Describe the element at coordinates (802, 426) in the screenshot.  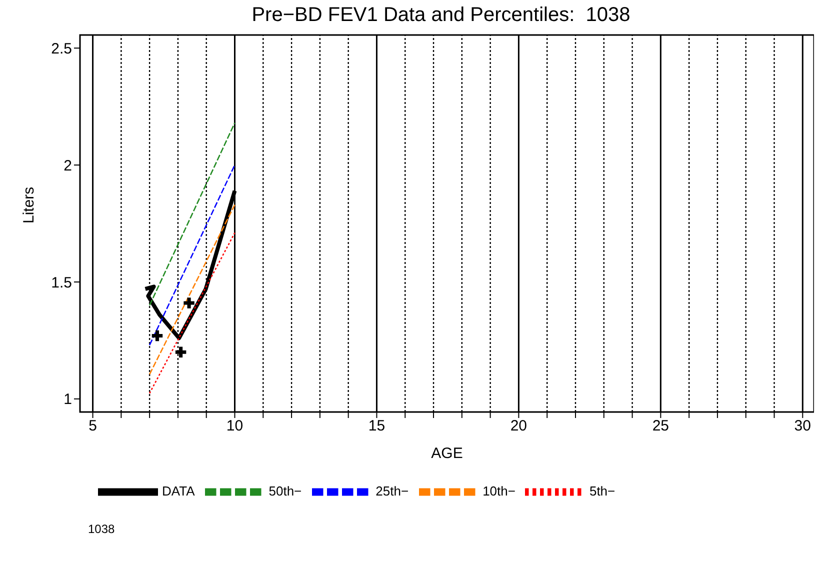
I see `x-tick-label: 30` at that location.